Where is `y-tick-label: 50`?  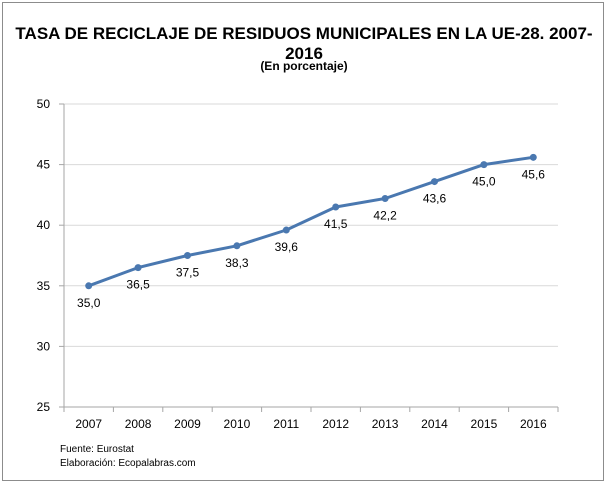 y-tick-label: 50 is located at coordinates (44, 104).